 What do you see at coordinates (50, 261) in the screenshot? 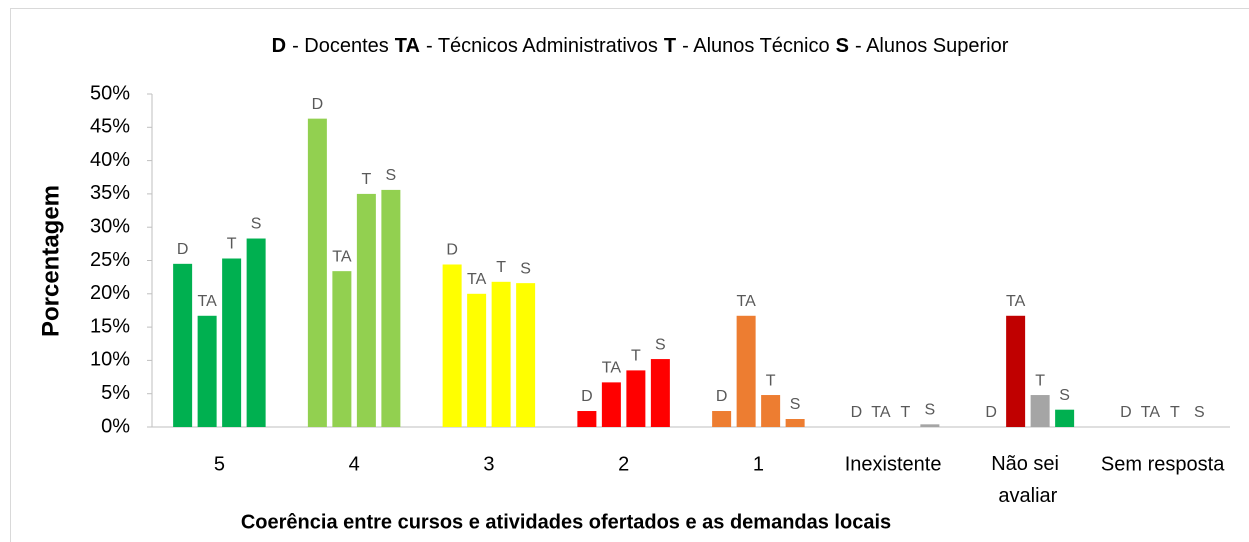
I see `y-axis-title: Porcentagem` at bounding box center [50, 261].